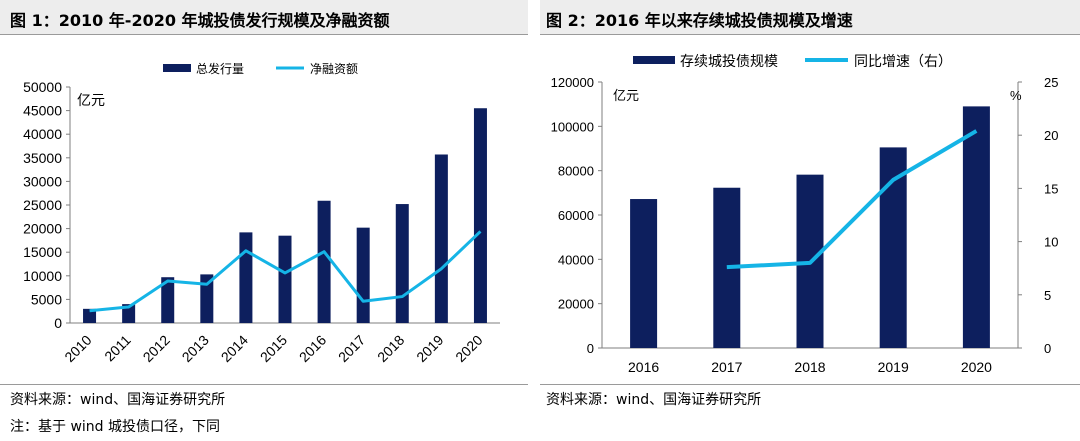 The height and width of the screenshot is (441, 1080). I want to click on figure1-footnote: 注：基于 wind 城投债口径，下同, so click(115, 427).